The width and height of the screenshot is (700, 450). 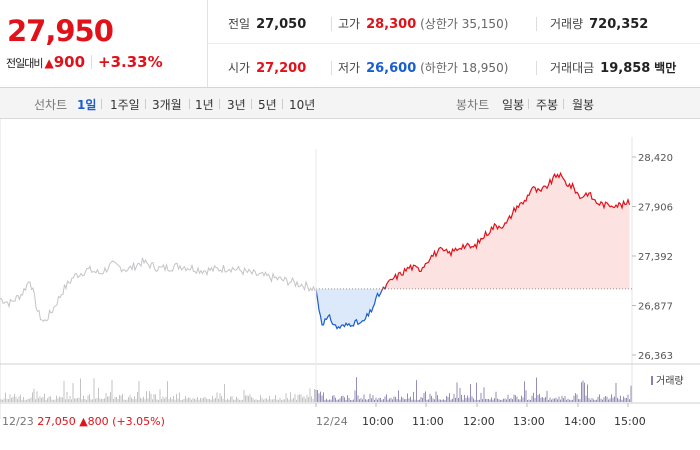 What do you see at coordinates (69, 62) in the screenshot?
I see `change-amount: 900` at bounding box center [69, 62].